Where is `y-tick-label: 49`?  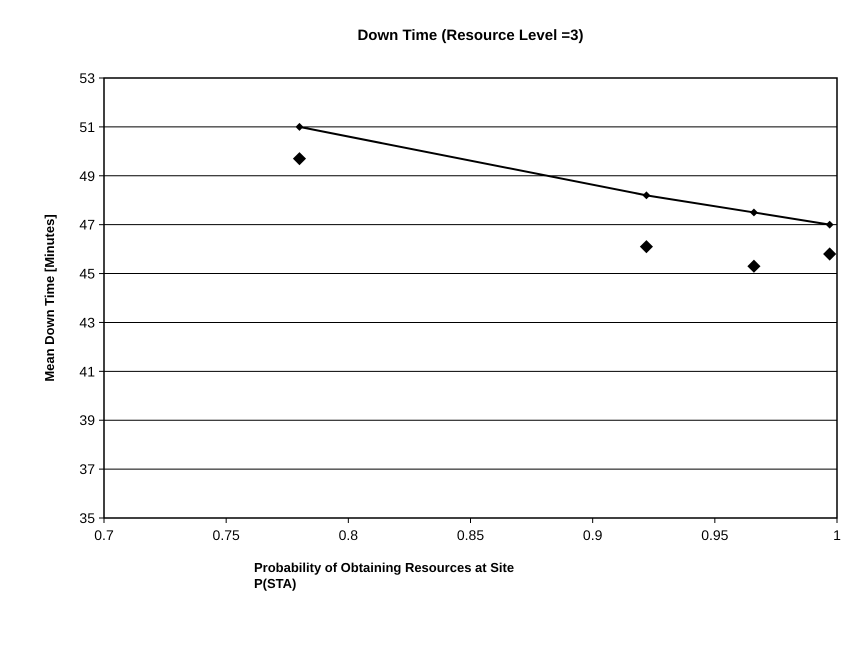
y-tick-label: 49 is located at coordinates (87, 176).